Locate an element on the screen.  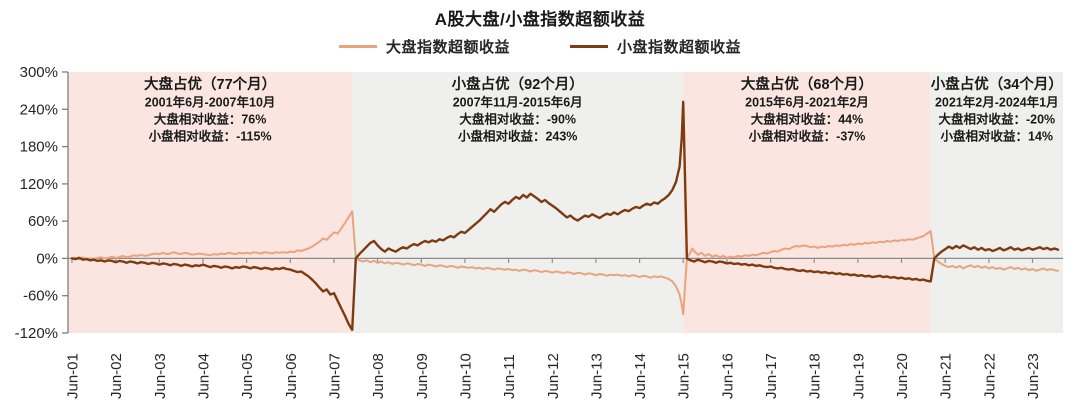
x-tick-label: Jun-23 is located at coordinates (1033, 376).